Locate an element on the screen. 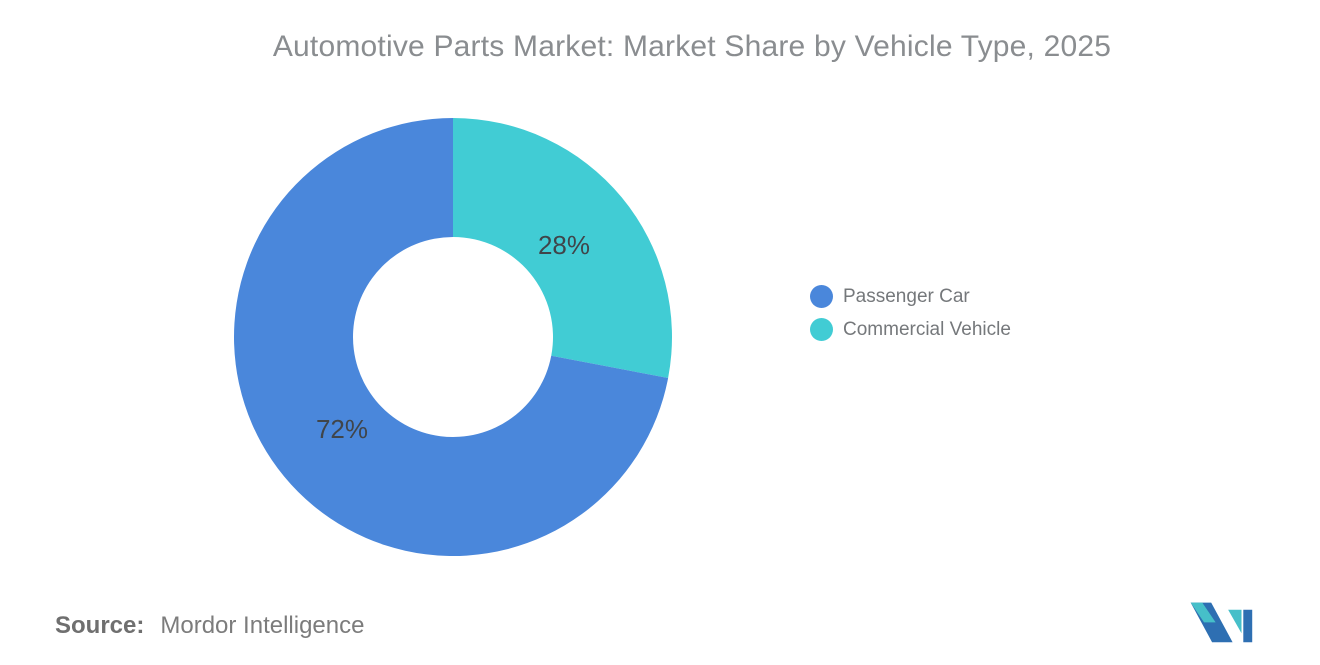 This screenshot has width=1320, height=665. legend-marker-passenger-car-icon is located at coordinates (821, 296).